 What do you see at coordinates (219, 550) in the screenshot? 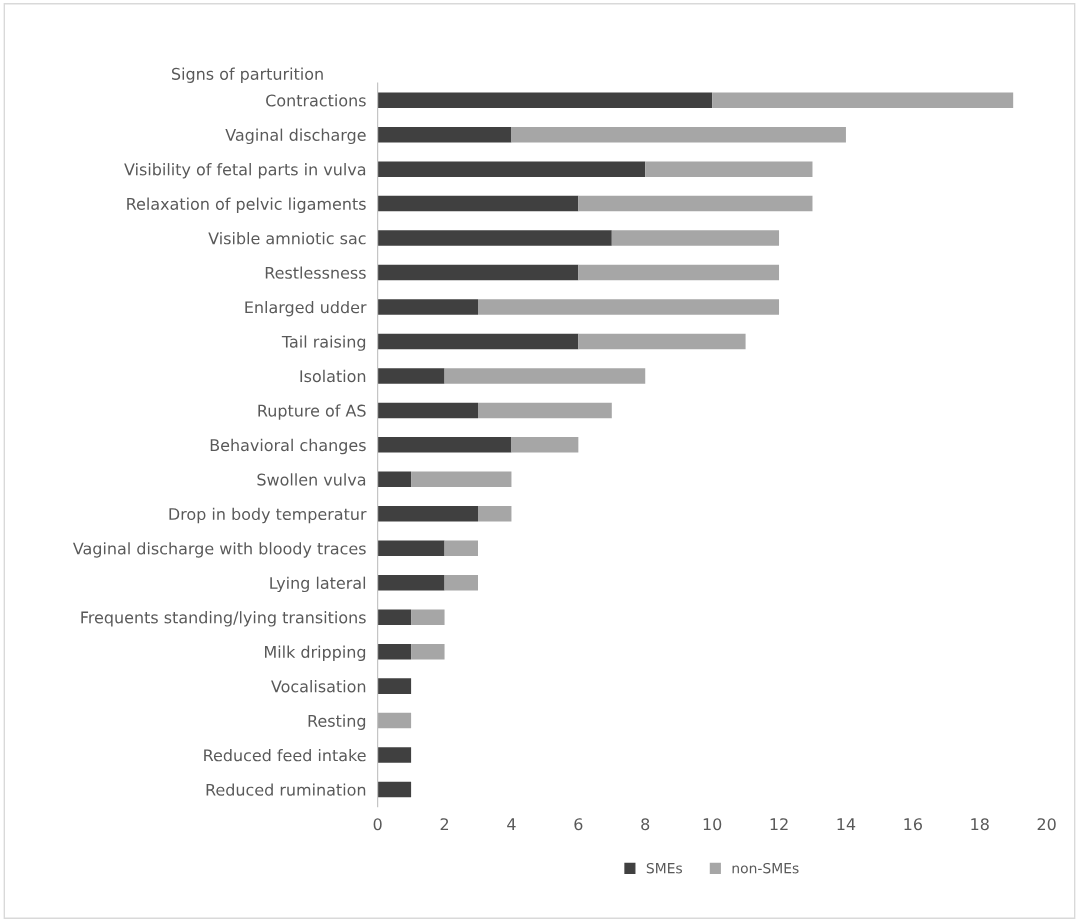
I see `y-tick-label: Vaginal discharge with bloody traces` at bounding box center [219, 550].